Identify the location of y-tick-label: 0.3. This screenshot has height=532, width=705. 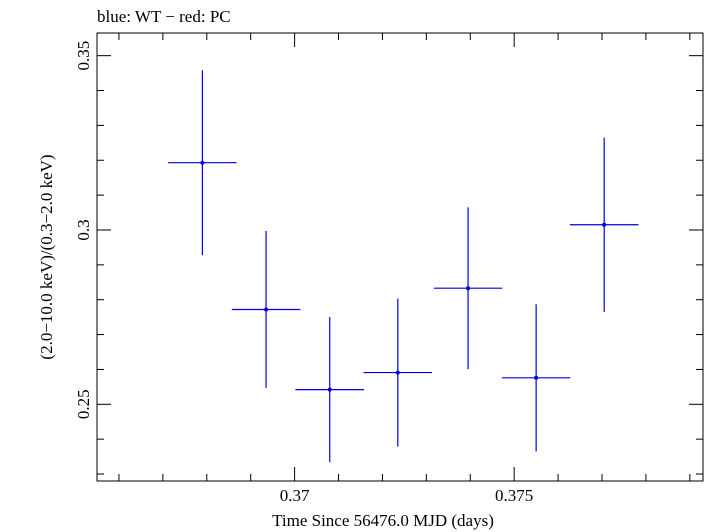
(83, 229).